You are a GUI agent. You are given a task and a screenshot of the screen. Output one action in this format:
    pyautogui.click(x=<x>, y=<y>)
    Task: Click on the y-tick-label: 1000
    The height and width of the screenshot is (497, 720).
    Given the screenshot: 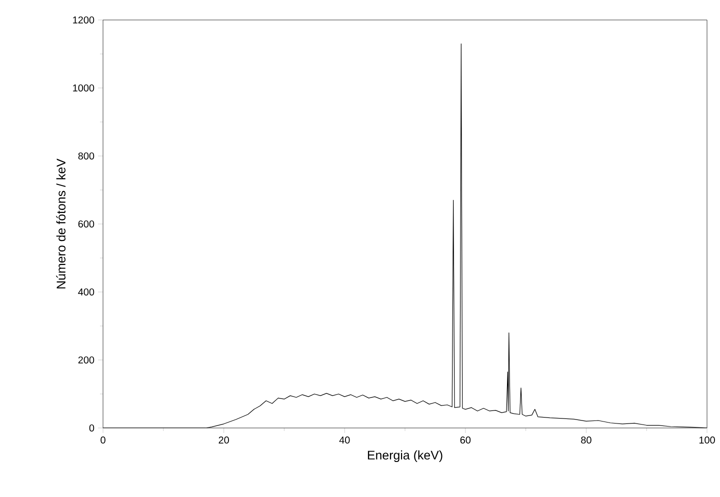 What is the action you would take?
    pyautogui.click(x=83, y=88)
    